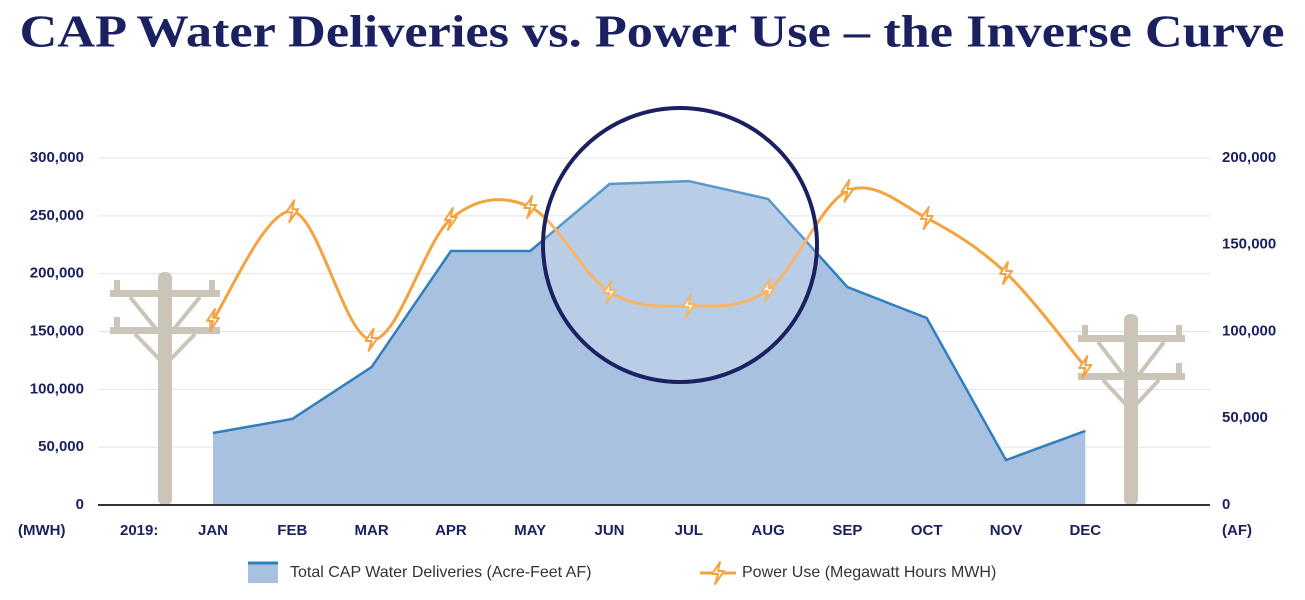 This screenshot has width=1305, height=600. What do you see at coordinates (1131, 409) in the screenshot?
I see `utility-pole-right` at bounding box center [1131, 409].